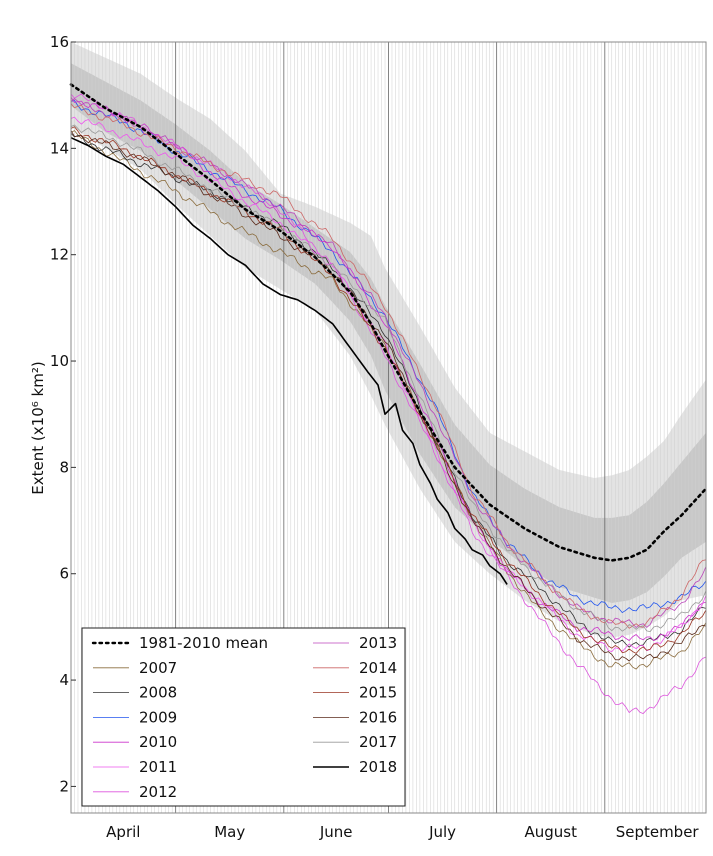 Image resolution: width=713 pixels, height=856 pixels. I want to click on legend-label: 2011, so click(158, 767).